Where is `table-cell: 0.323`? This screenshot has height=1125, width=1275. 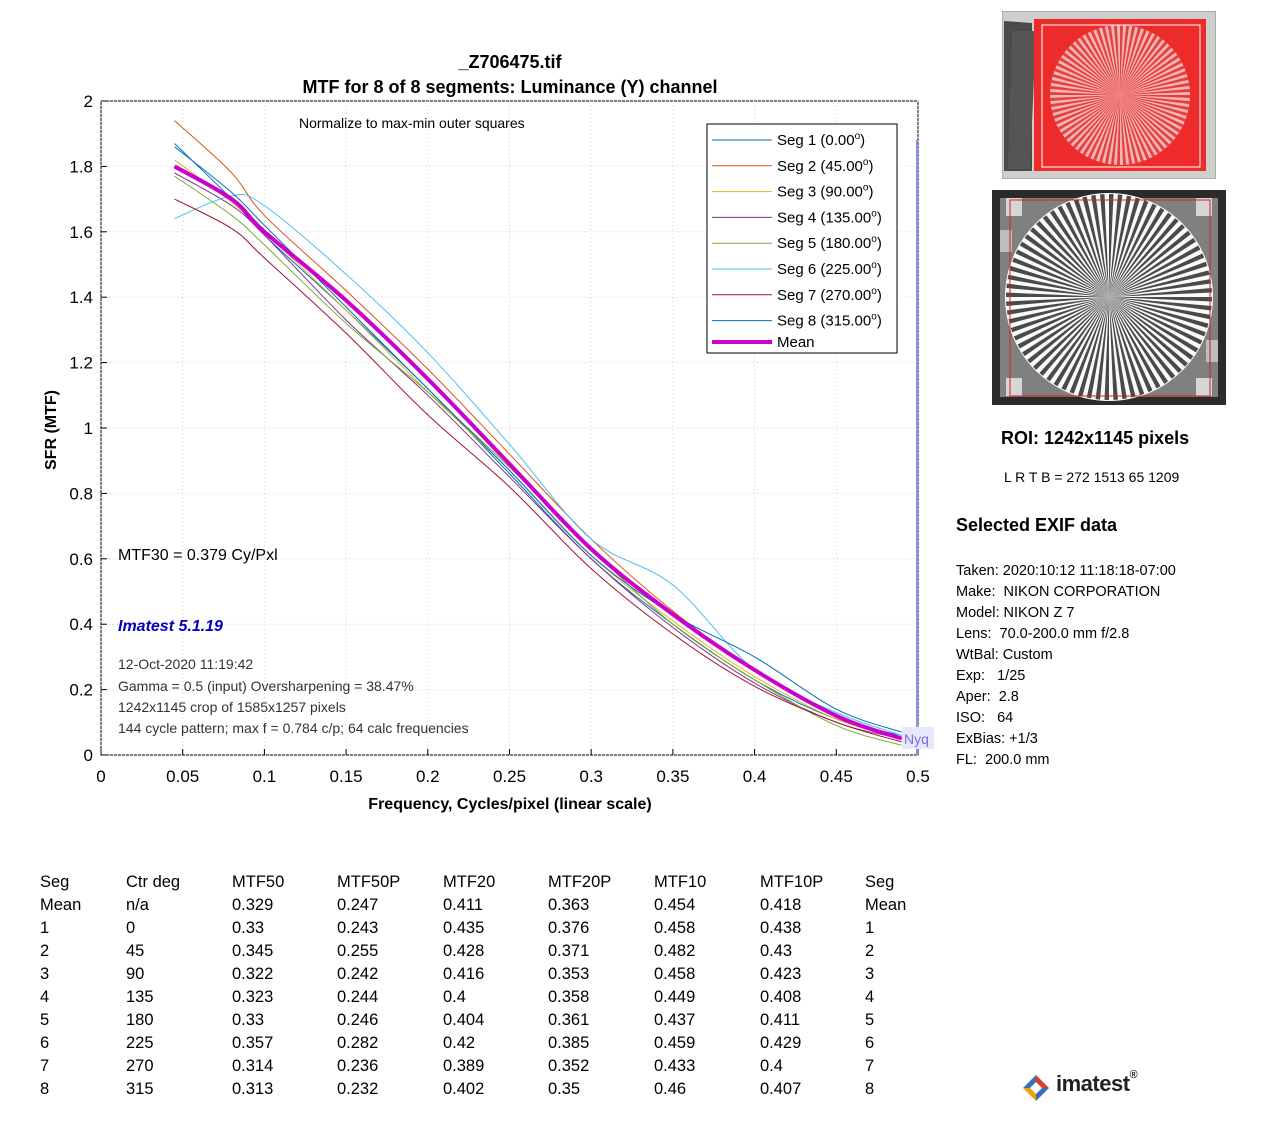
table-cell: 0.323 is located at coordinates (253, 997).